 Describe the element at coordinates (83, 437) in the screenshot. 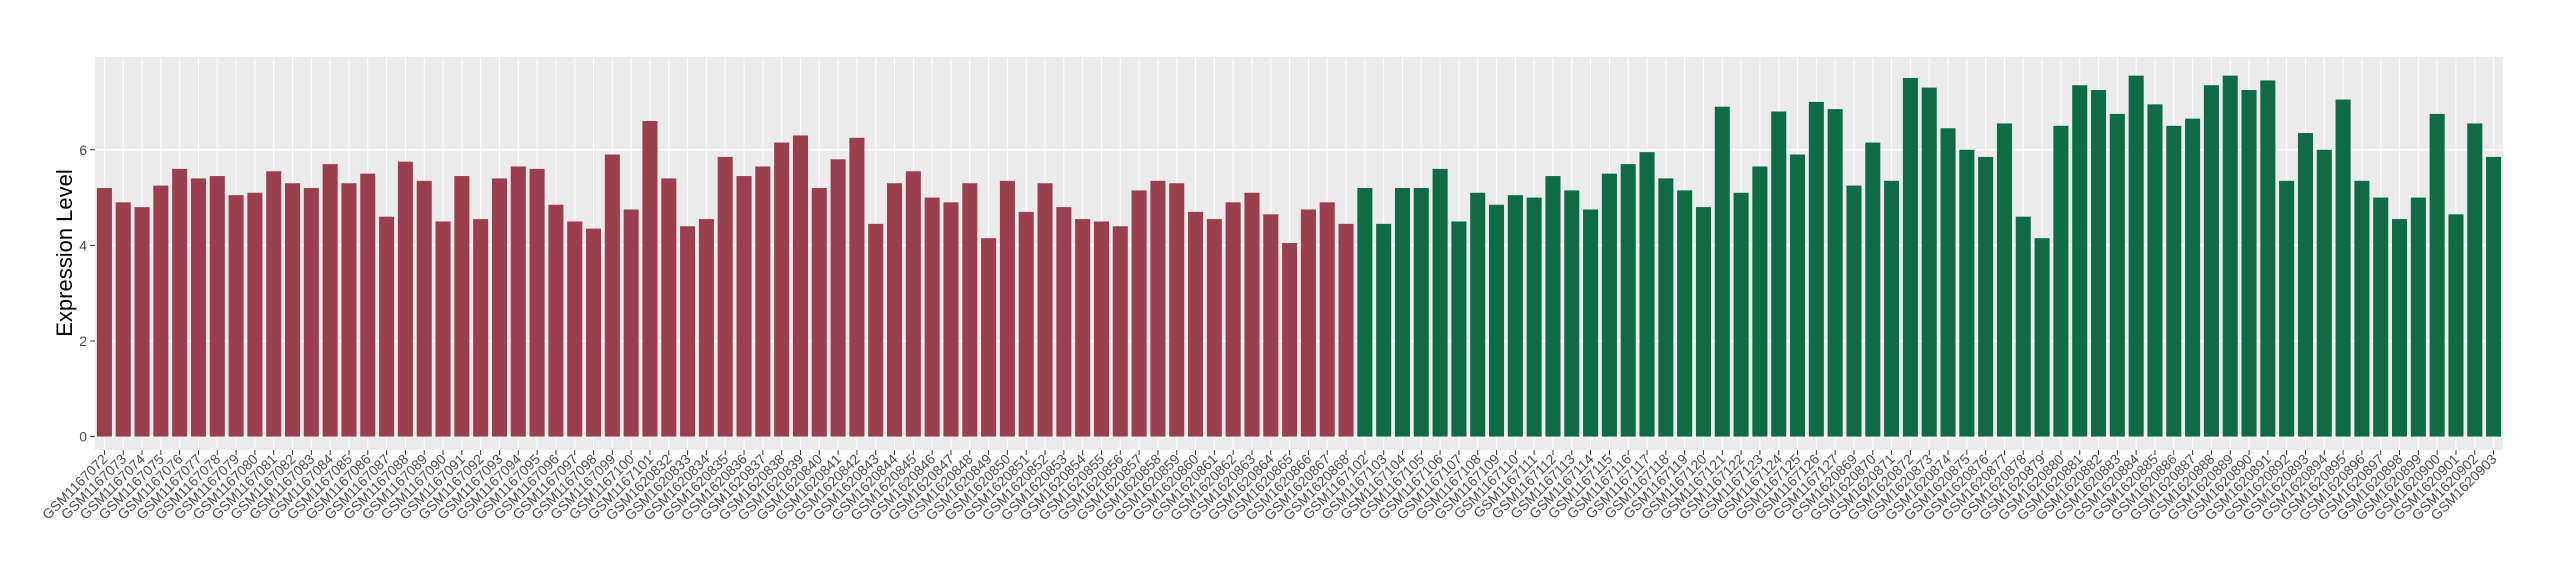

I see `y-tick-label: 0` at that location.